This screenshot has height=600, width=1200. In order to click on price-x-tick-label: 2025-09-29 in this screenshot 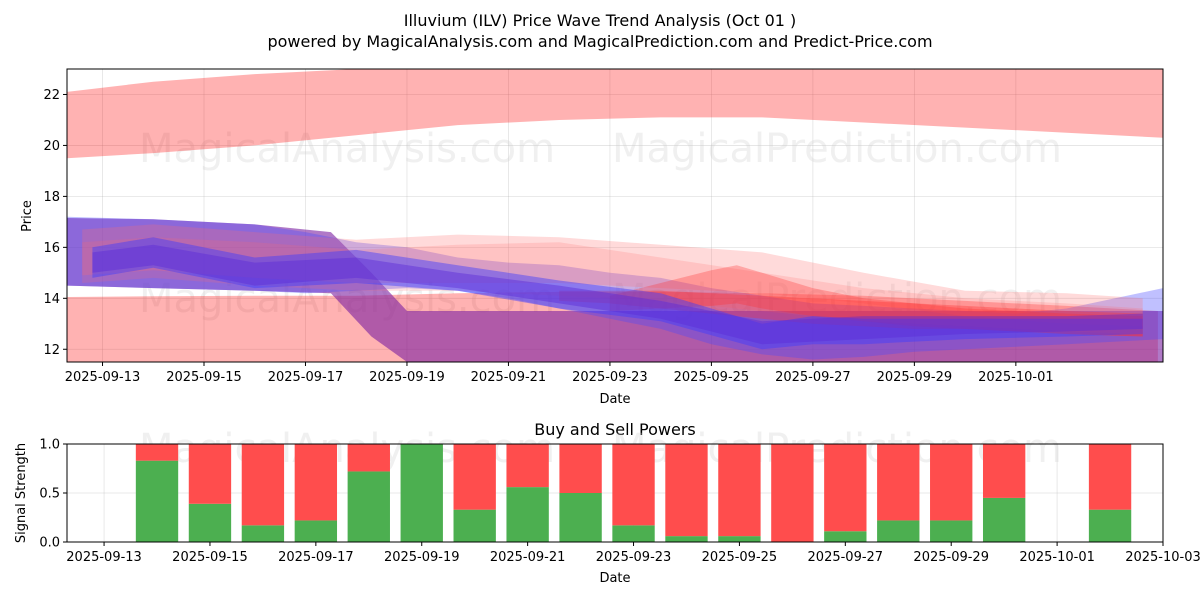, I will do `click(915, 377)`.